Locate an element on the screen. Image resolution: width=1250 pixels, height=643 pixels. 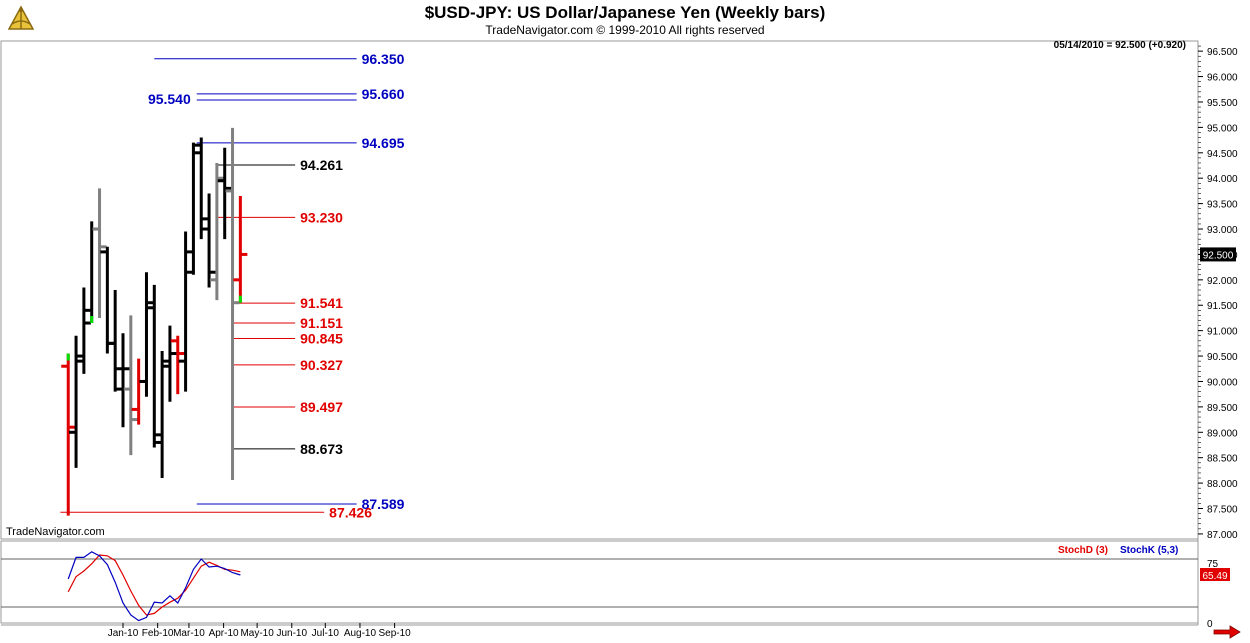
time-tick-label-5: Jun-10 is located at coordinates (291, 633).